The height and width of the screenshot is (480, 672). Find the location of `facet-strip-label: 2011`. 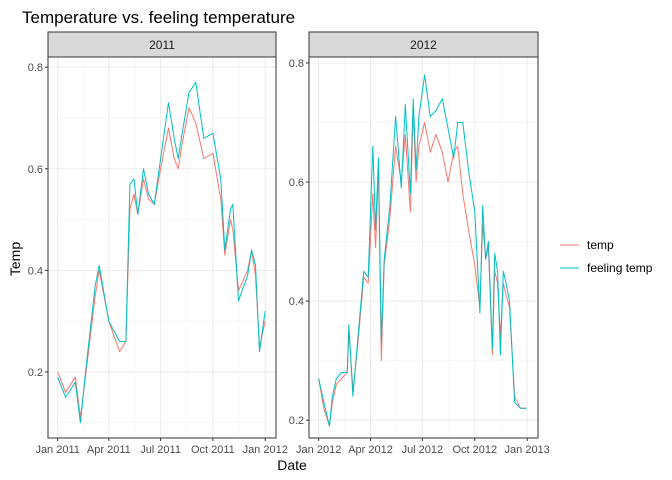

facet-strip-label: 2011 is located at coordinates (162, 45).